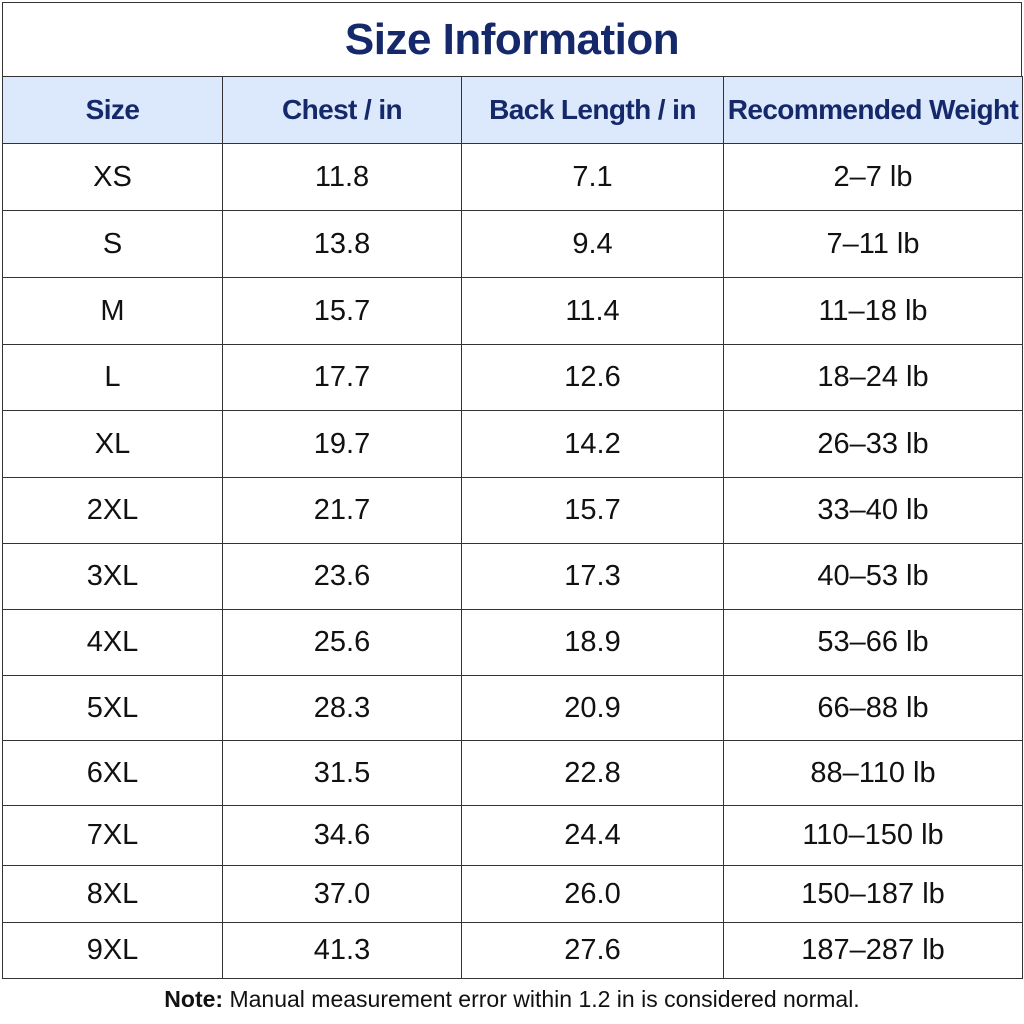  I want to click on table-cell: 150–187 lb, so click(873, 894).